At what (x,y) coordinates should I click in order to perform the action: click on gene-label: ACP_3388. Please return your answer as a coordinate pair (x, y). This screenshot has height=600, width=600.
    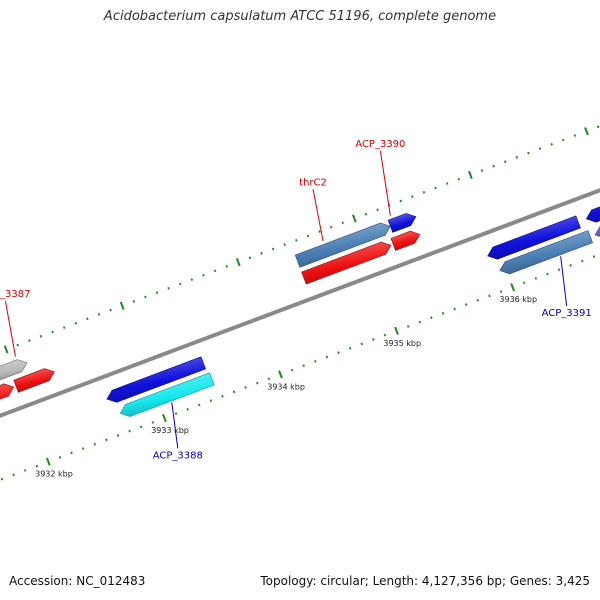
    Looking at the image, I should click on (178, 455).